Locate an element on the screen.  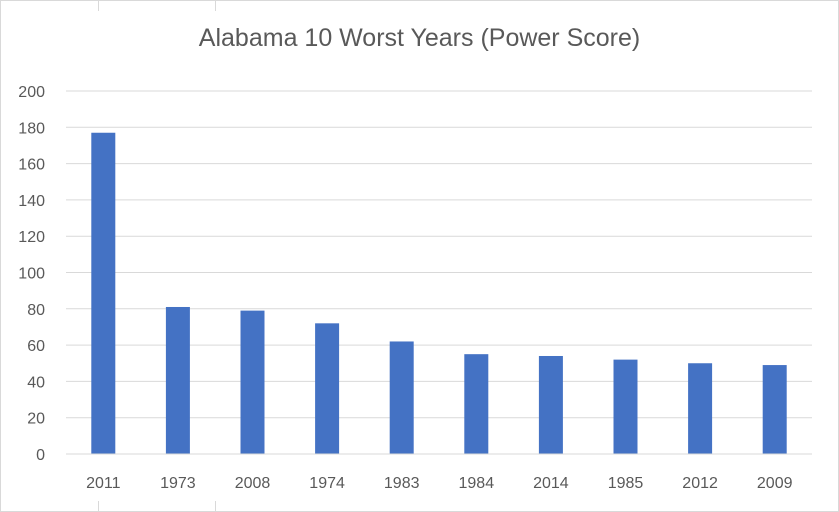
bar-2014 is located at coordinates (550, 404).